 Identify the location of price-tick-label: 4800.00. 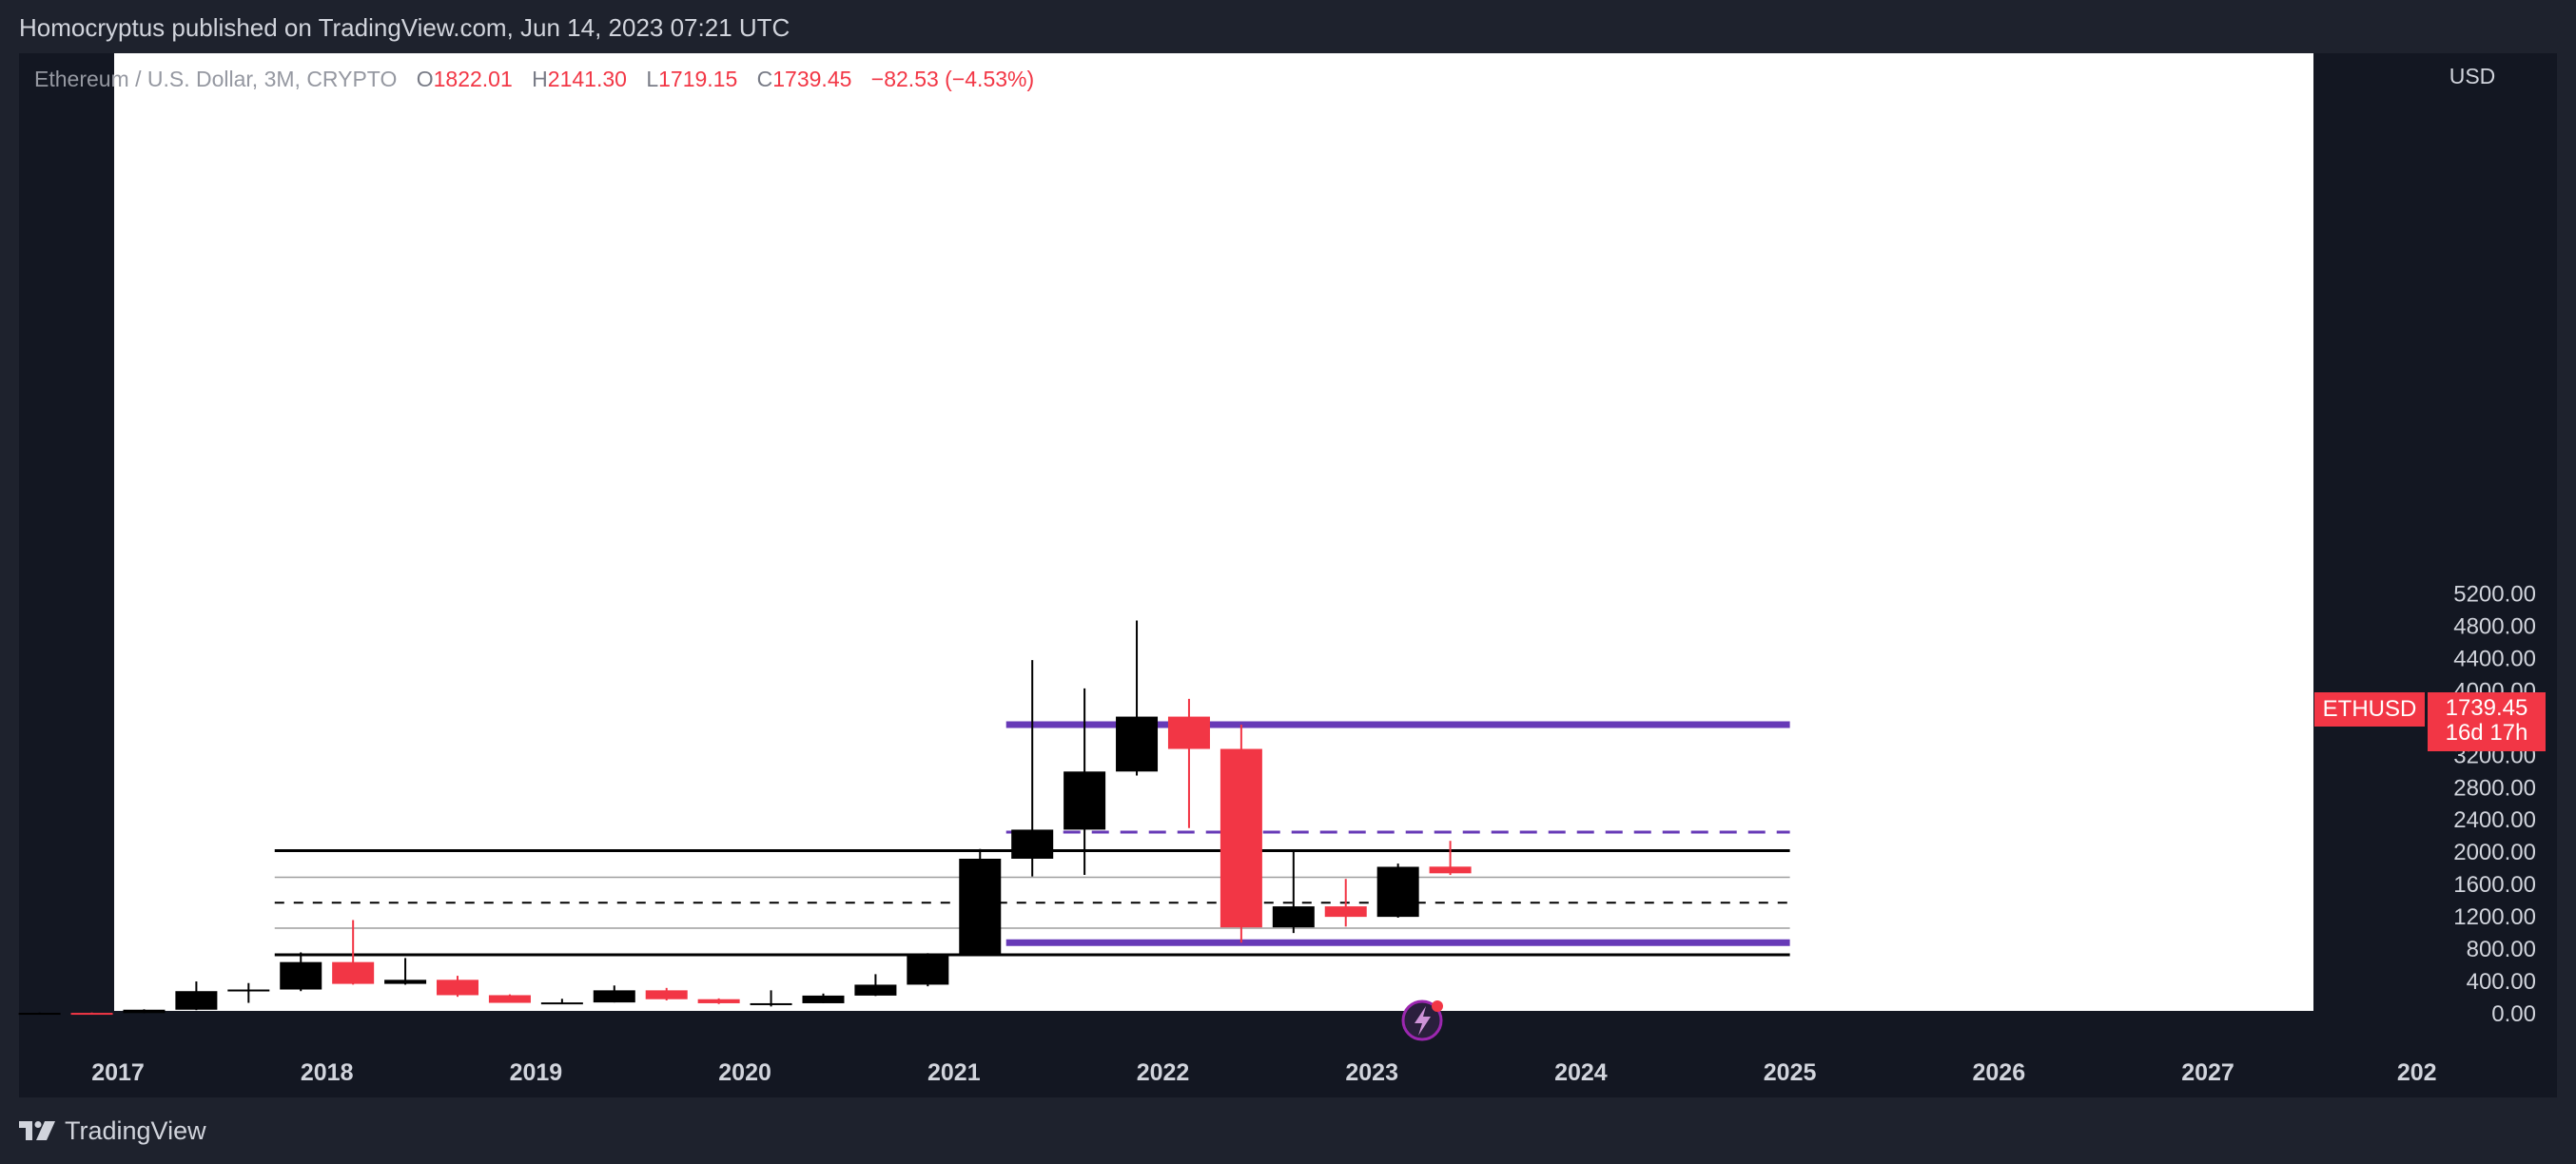
(2494, 626).